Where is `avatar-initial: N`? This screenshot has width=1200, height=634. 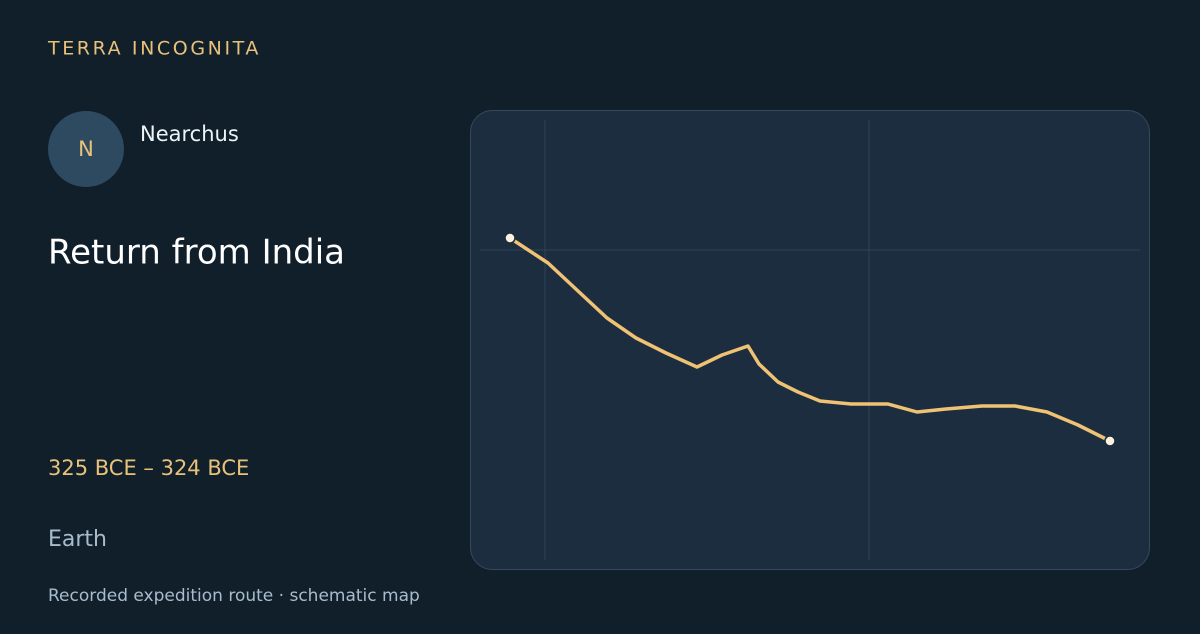
avatar-initial: N is located at coordinates (86, 149).